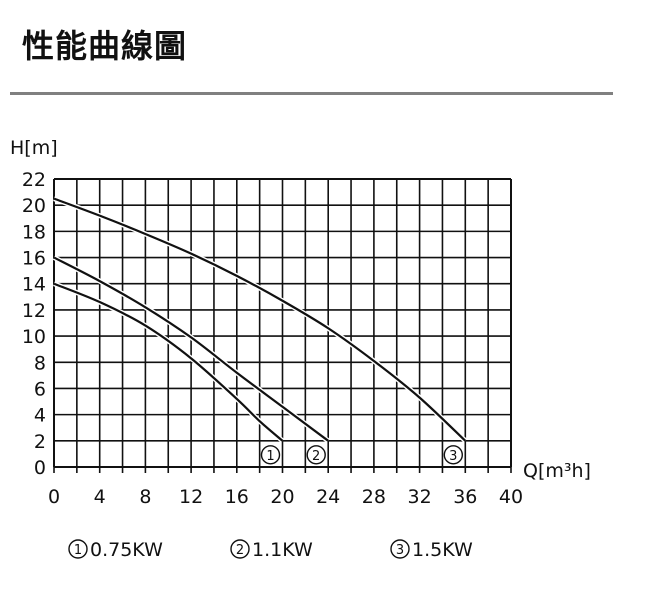  Describe the element at coordinates (465, 497) in the screenshot. I see `x-tick-label: 36` at that location.